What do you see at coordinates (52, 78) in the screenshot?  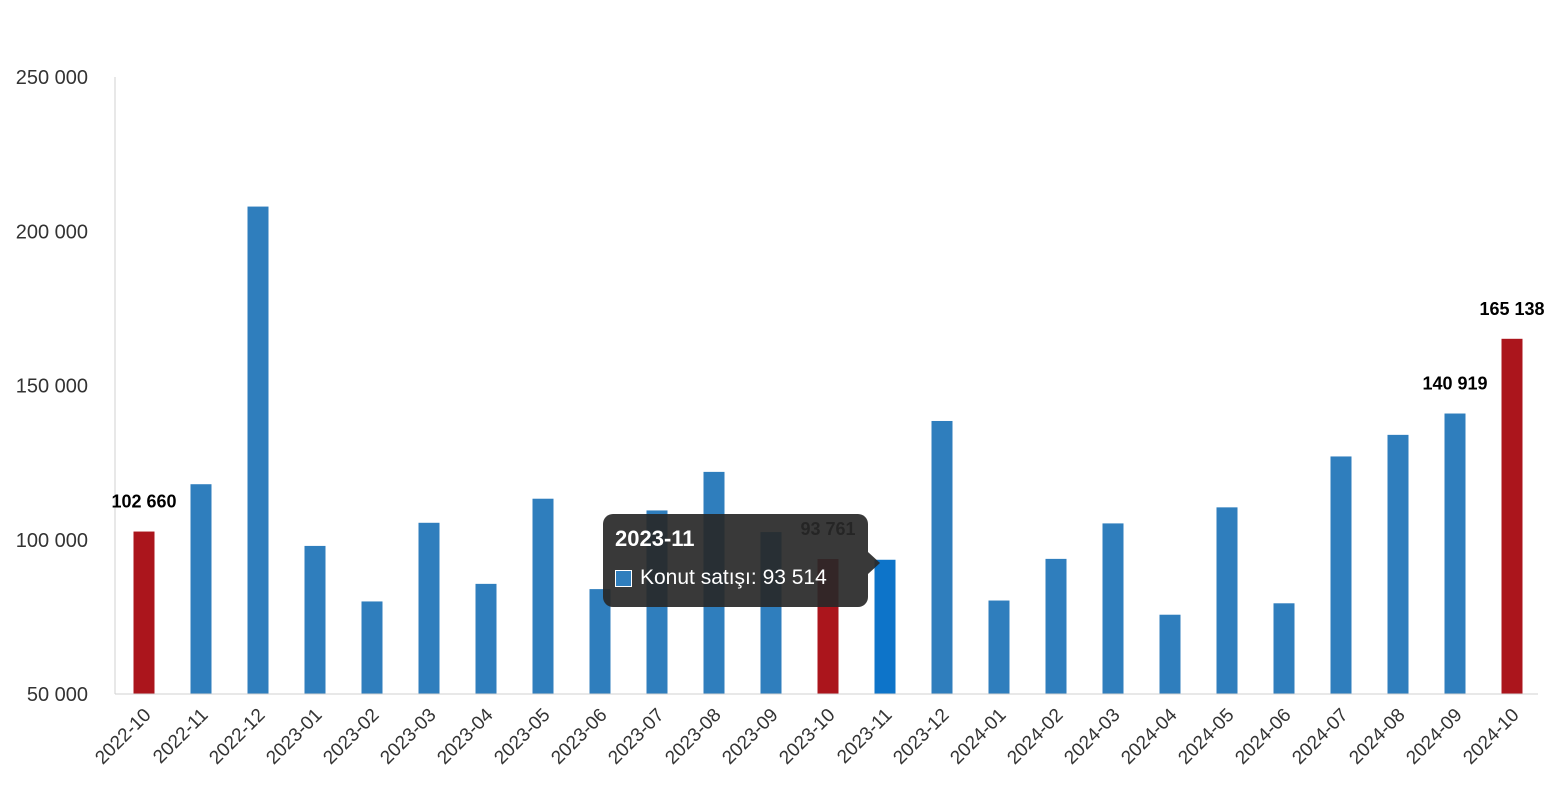 I see `y-tick-label: 250 000` at bounding box center [52, 78].